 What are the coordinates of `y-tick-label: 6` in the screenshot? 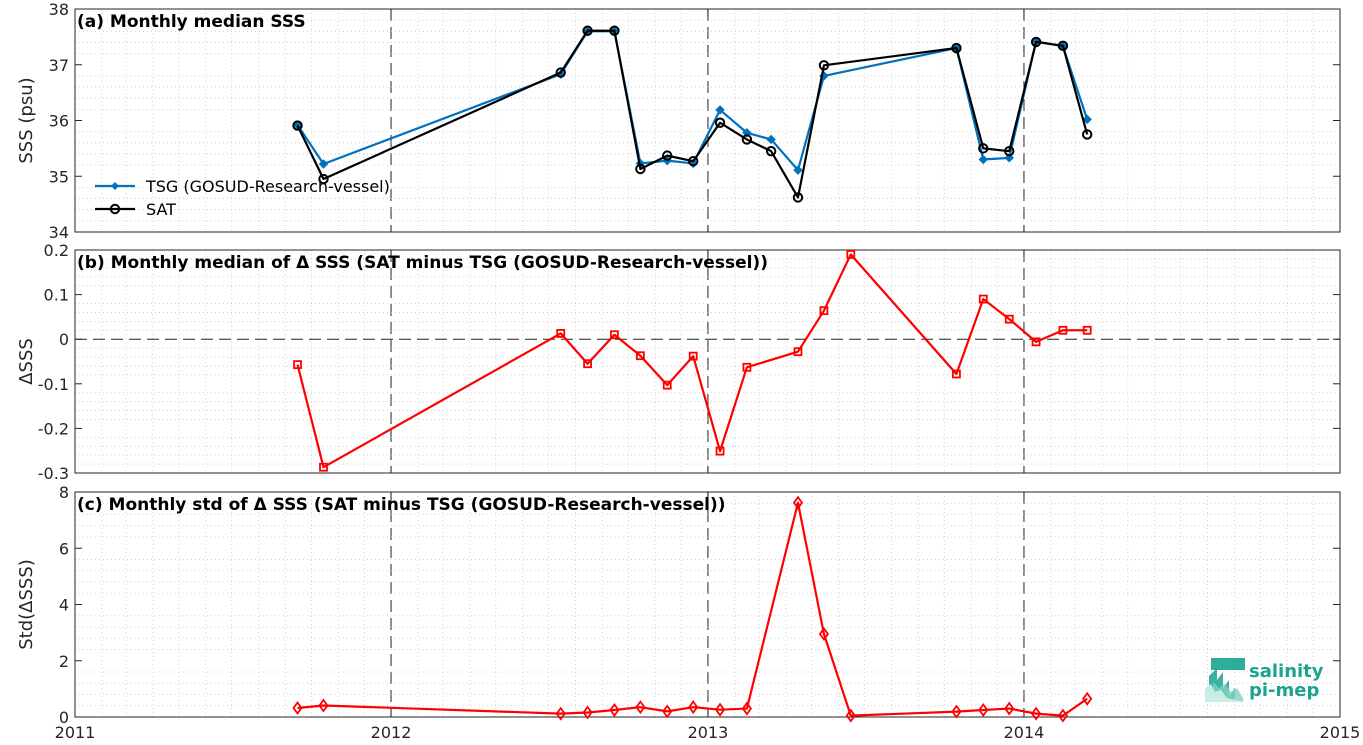 It's located at (64, 548).